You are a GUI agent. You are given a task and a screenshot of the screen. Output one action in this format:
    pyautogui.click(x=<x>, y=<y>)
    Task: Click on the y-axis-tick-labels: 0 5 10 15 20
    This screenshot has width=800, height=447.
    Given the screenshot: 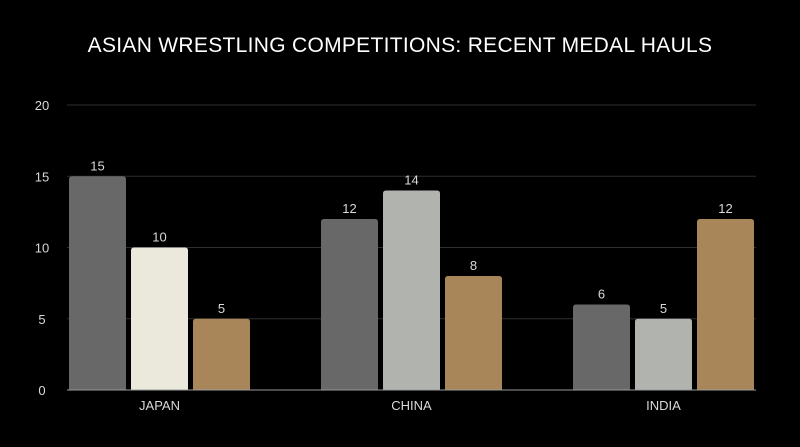 What is the action you would take?
    pyautogui.click(x=42, y=248)
    